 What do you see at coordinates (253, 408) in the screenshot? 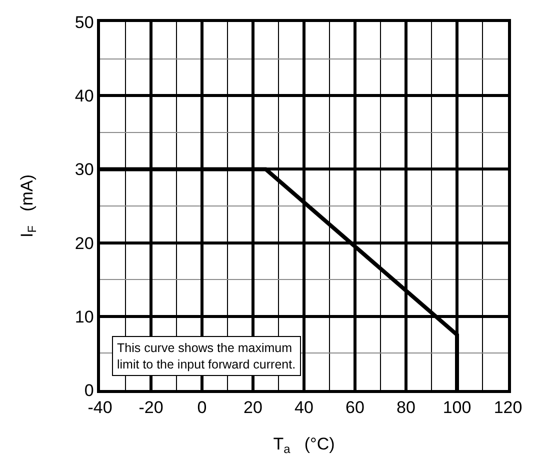
I see `x-tick-label: 20` at bounding box center [253, 408].